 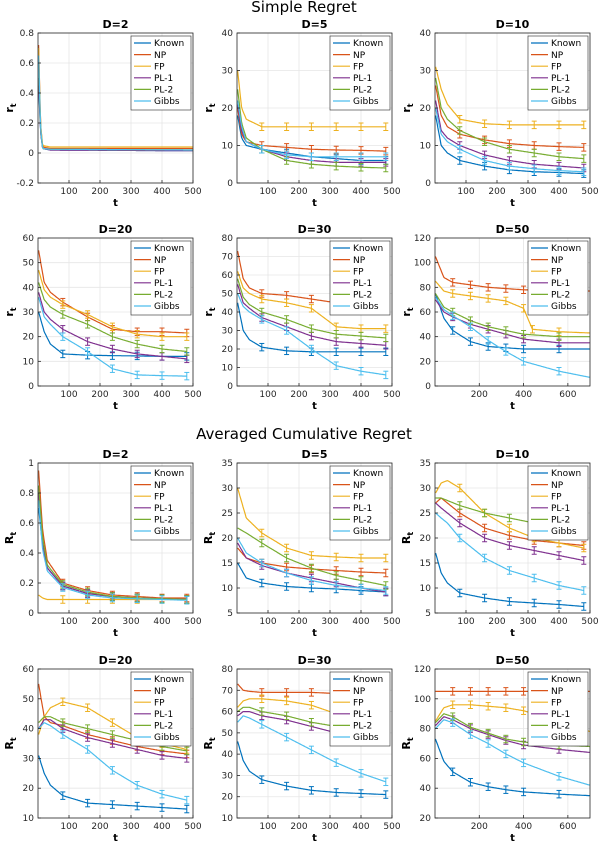 I want to click on y-tick-label: 70, so click(x=228, y=258).